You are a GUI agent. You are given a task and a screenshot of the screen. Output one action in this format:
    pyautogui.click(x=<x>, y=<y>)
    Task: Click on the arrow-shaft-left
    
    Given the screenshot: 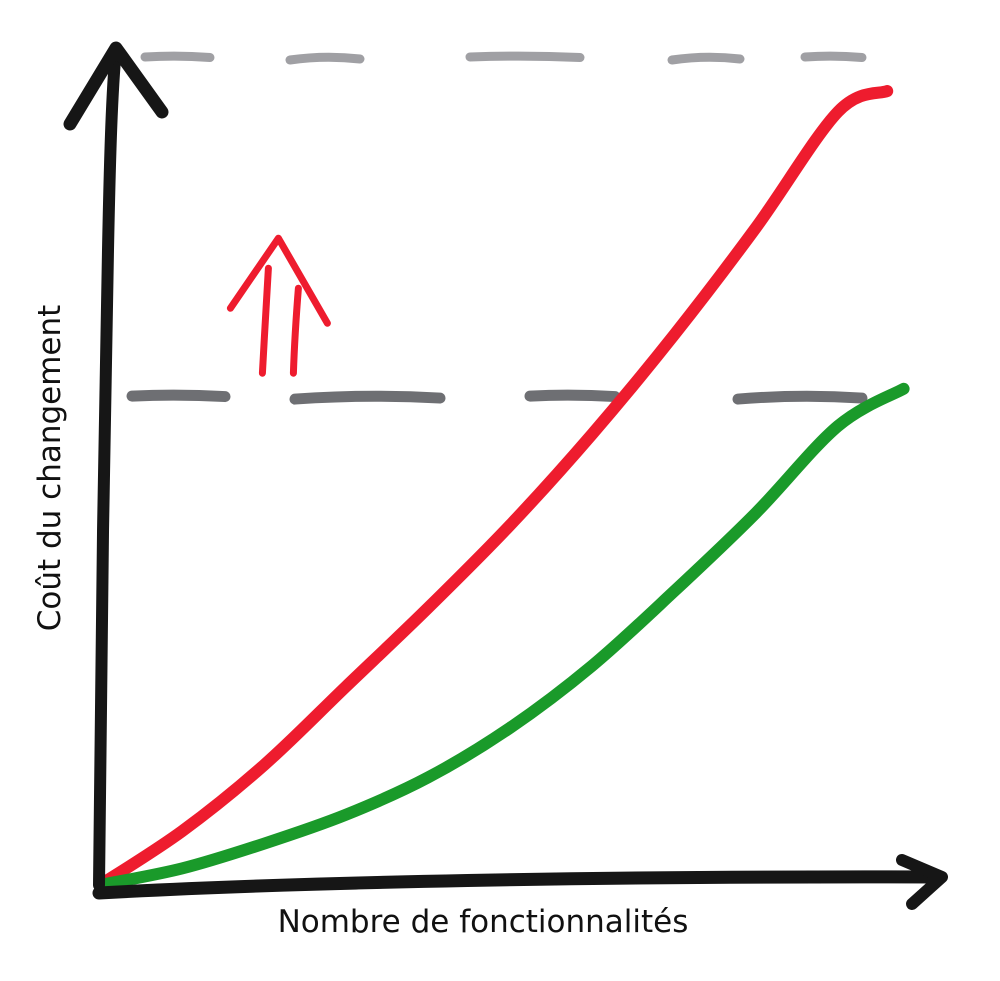 What is the action you would take?
    pyautogui.click(x=265, y=320)
    